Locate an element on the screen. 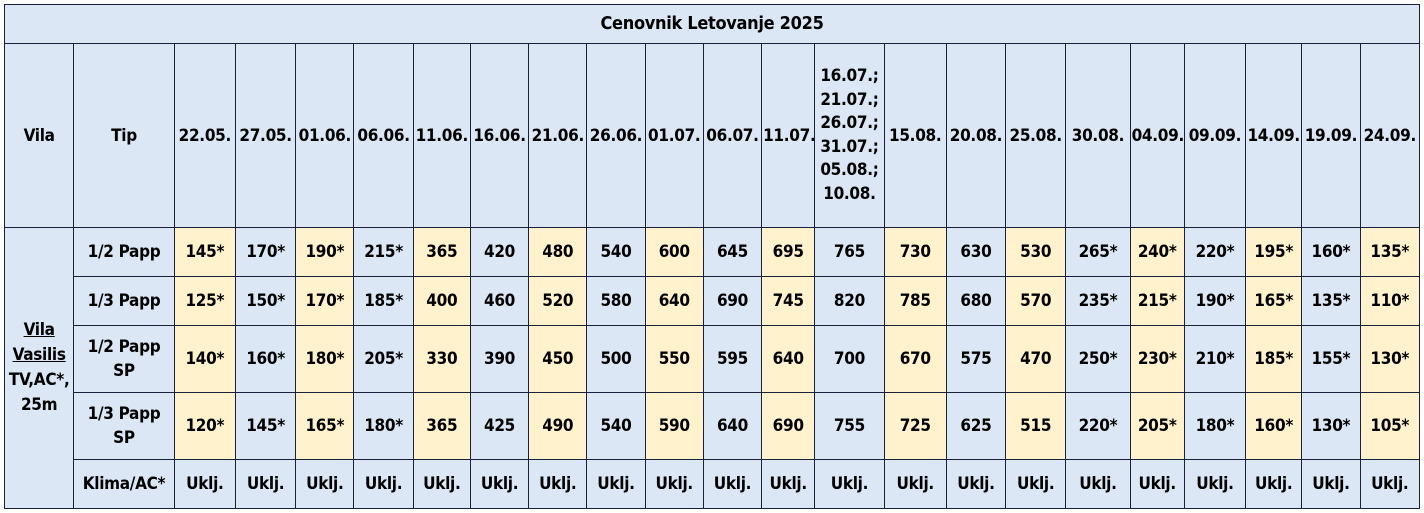  header-date: 14.09. is located at coordinates (1274, 135).